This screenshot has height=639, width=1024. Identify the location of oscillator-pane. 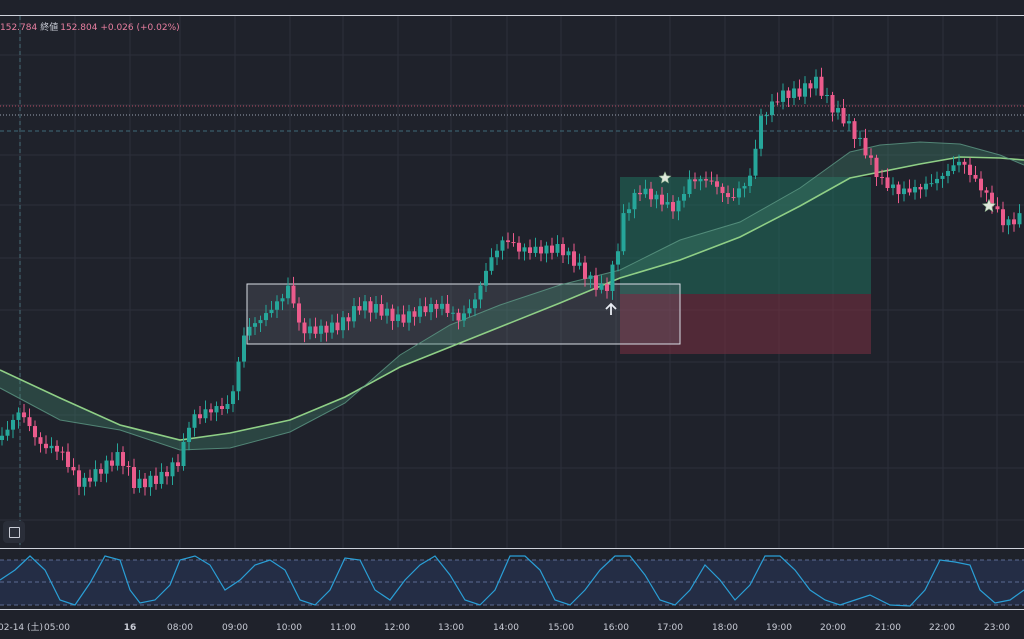
(512, 579).